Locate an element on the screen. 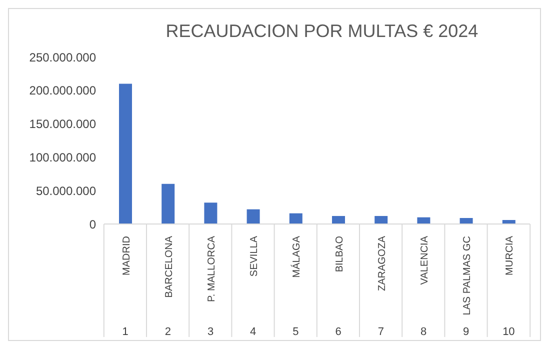 The image size is (549, 349). text: 4 is located at coordinates (253, 332).